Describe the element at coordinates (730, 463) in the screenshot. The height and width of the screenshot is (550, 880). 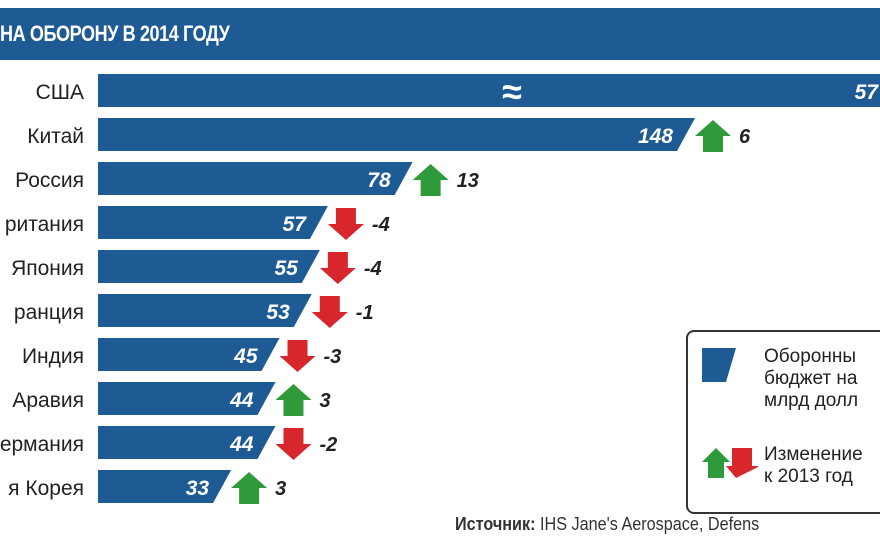
I see `legend-change-arrows-icon` at that location.